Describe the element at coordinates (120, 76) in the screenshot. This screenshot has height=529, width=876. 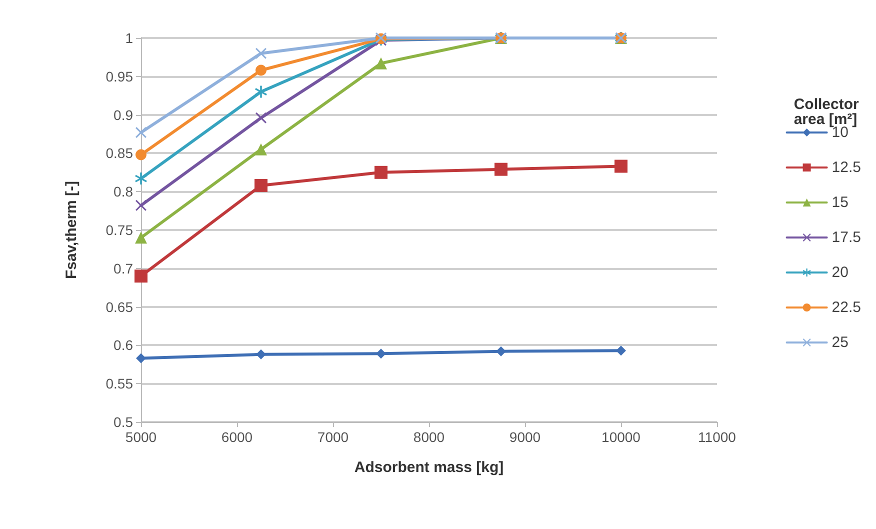
I see `y-tick-label: 0.95` at that location.